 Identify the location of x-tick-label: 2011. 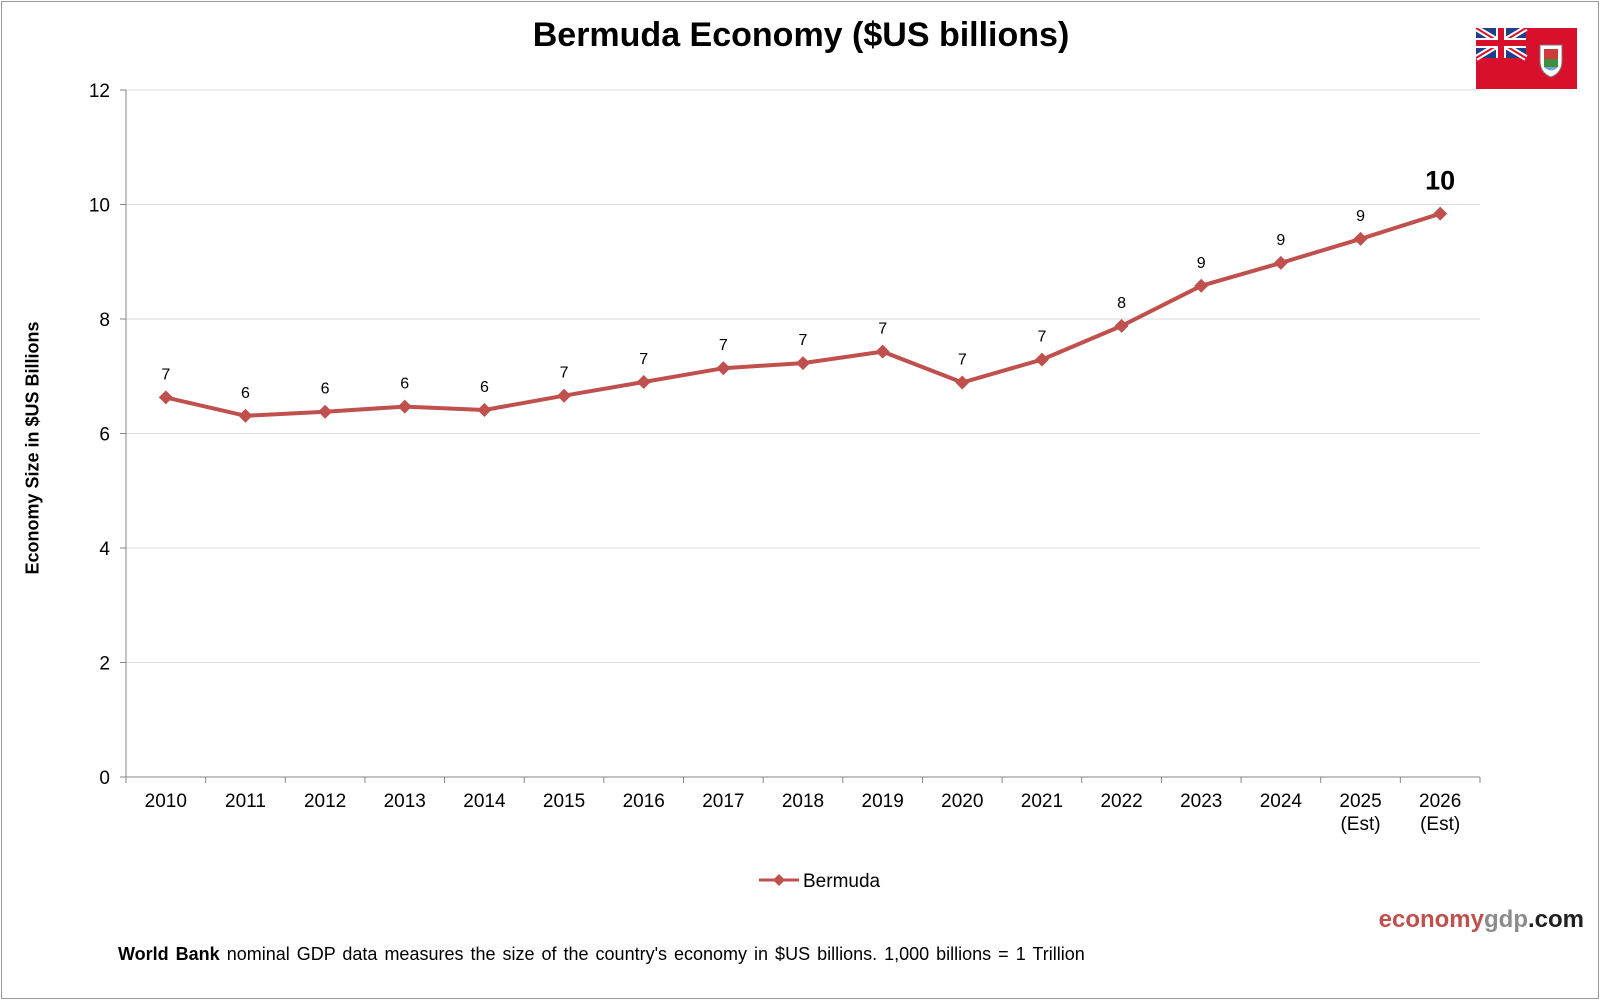
(245, 801).